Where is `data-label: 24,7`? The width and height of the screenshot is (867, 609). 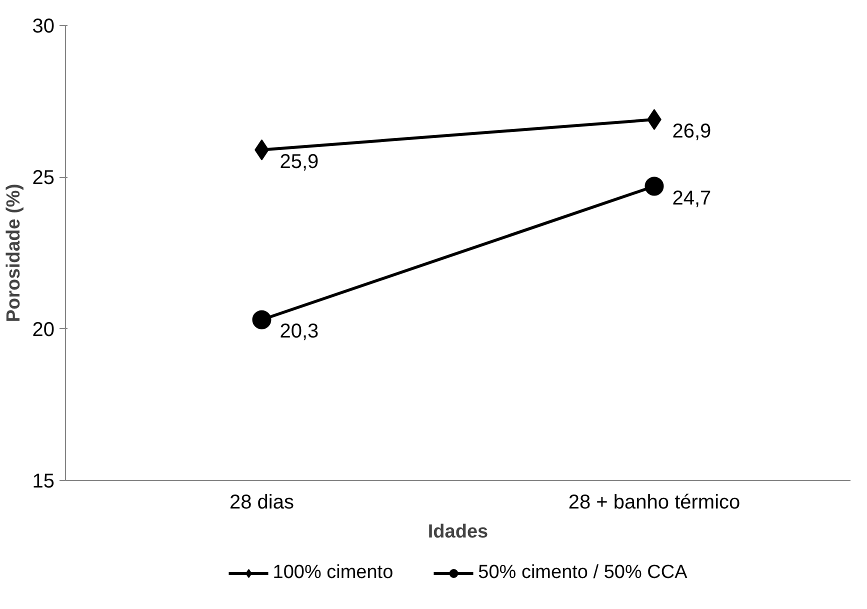 data-label: 24,7 is located at coordinates (692, 198).